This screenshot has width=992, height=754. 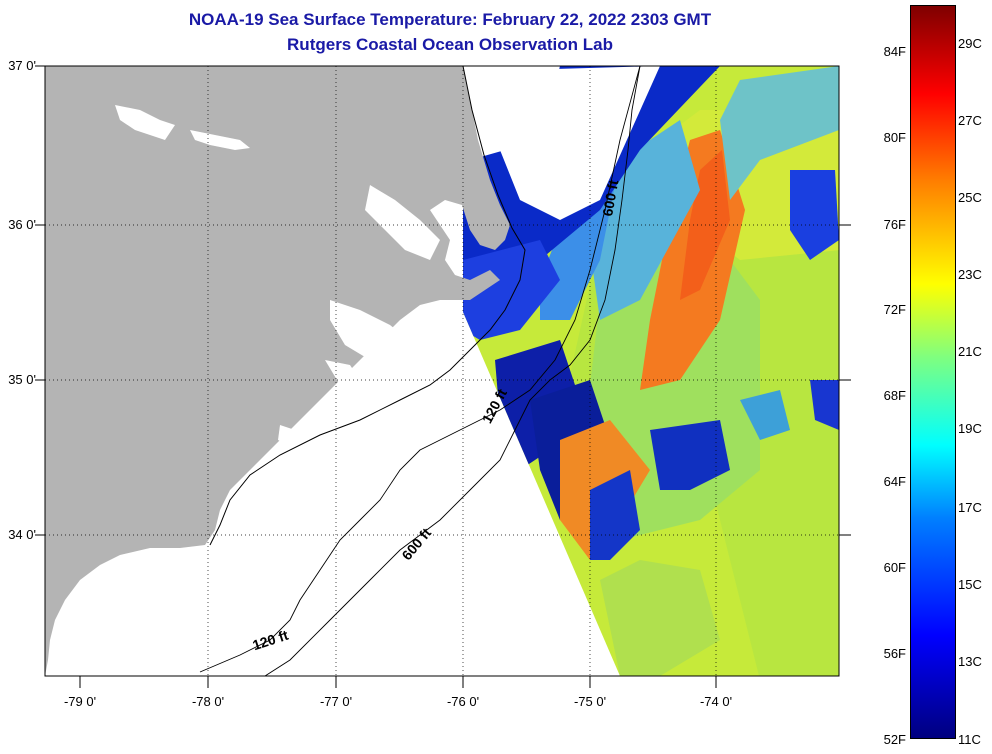 I want to click on inland-water, so click(x=277, y=275).